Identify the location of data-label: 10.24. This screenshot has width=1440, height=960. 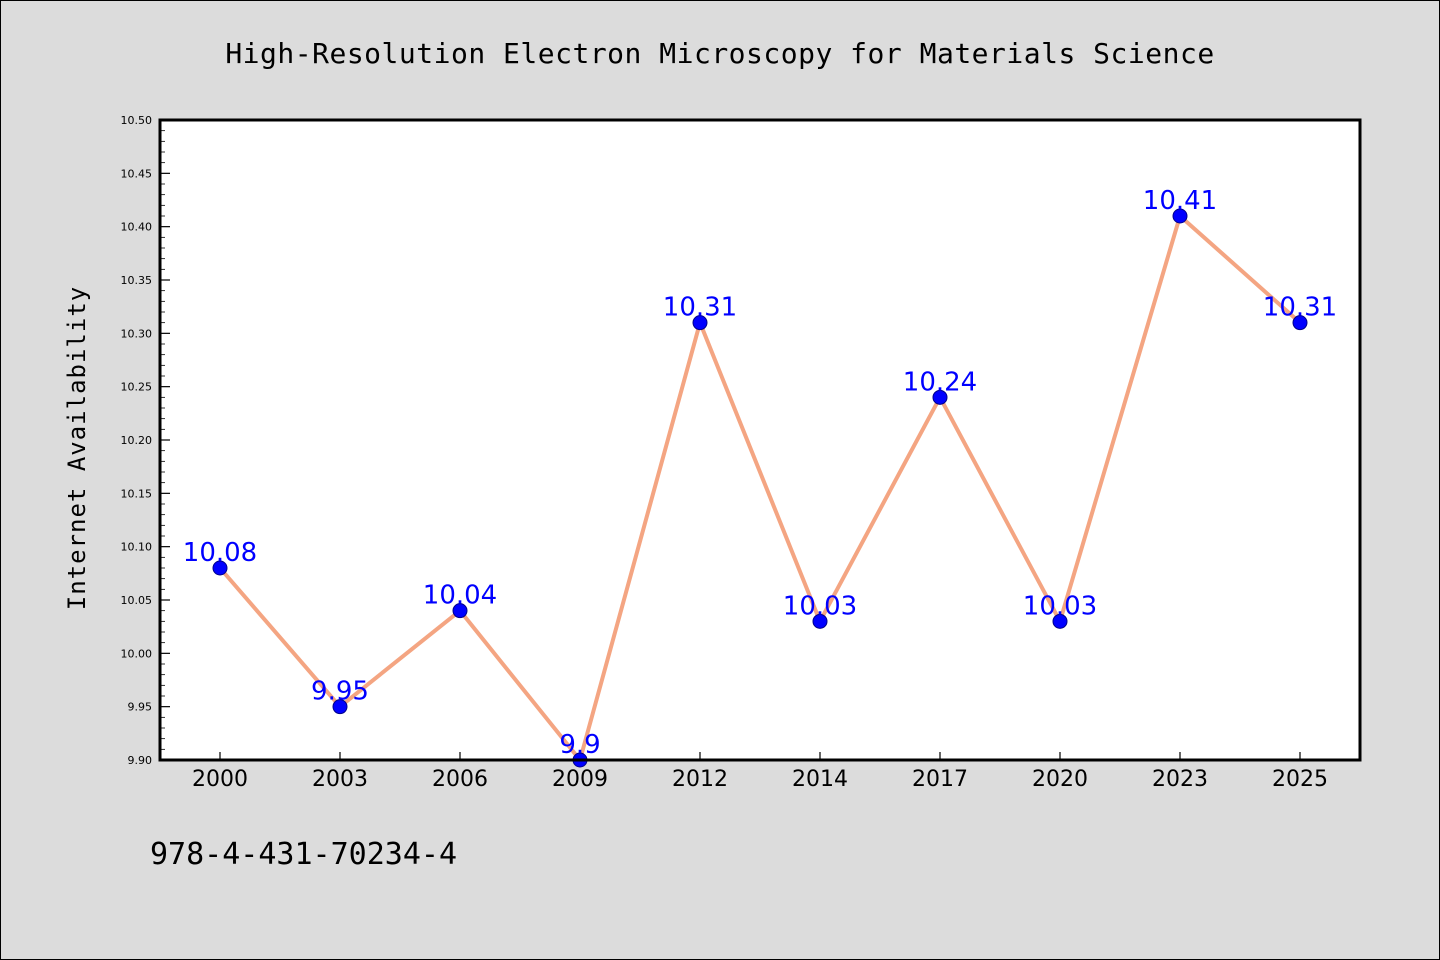
(940, 382).